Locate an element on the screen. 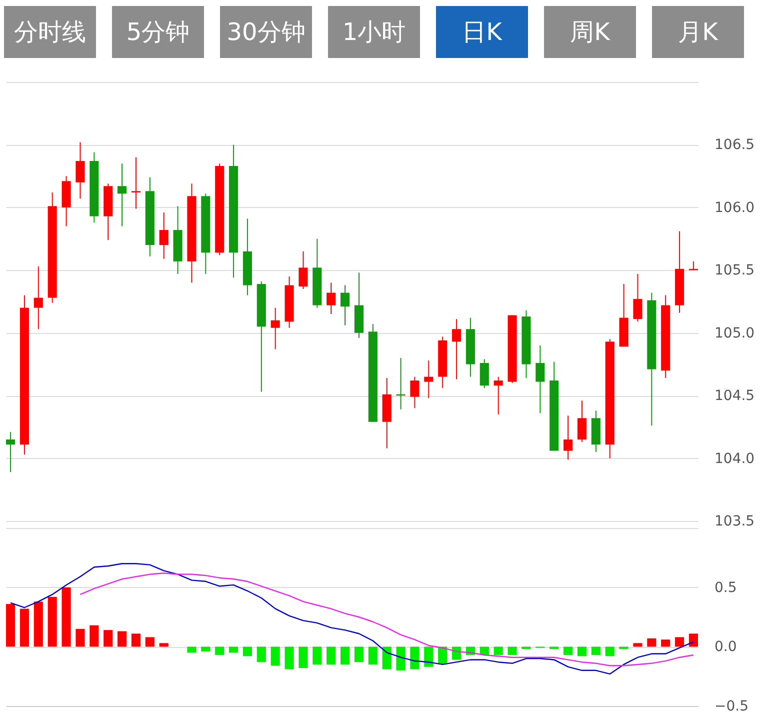  tab-button: 1小时 is located at coordinates (374, 32).